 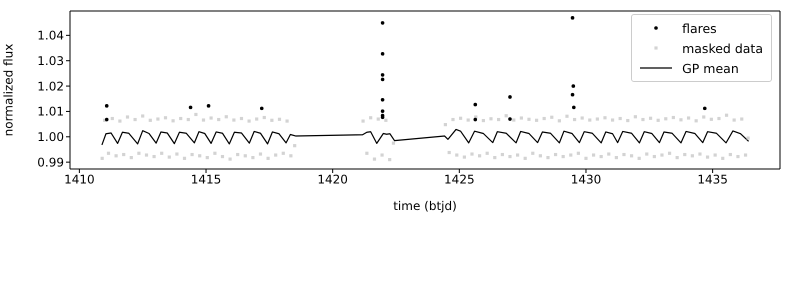 I want to click on x-tick-label: 1435, so click(x=712, y=179).